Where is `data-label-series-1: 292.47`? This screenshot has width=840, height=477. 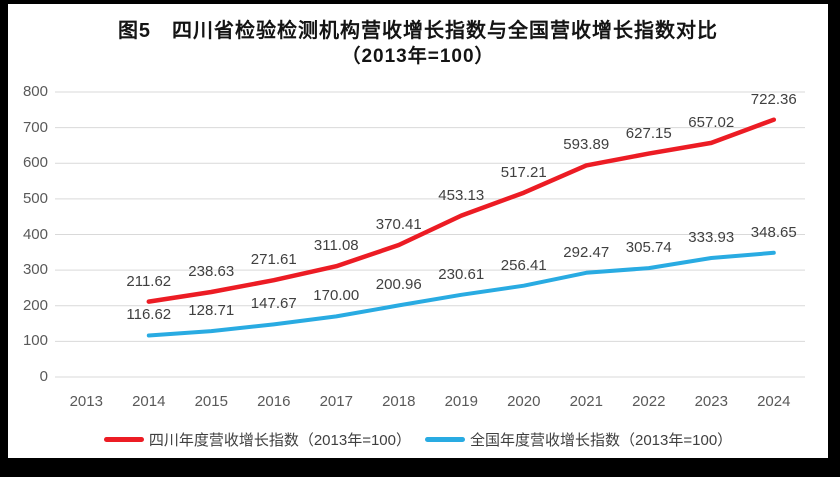 data-label-series-1: 292.47 is located at coordinates (586, 252).